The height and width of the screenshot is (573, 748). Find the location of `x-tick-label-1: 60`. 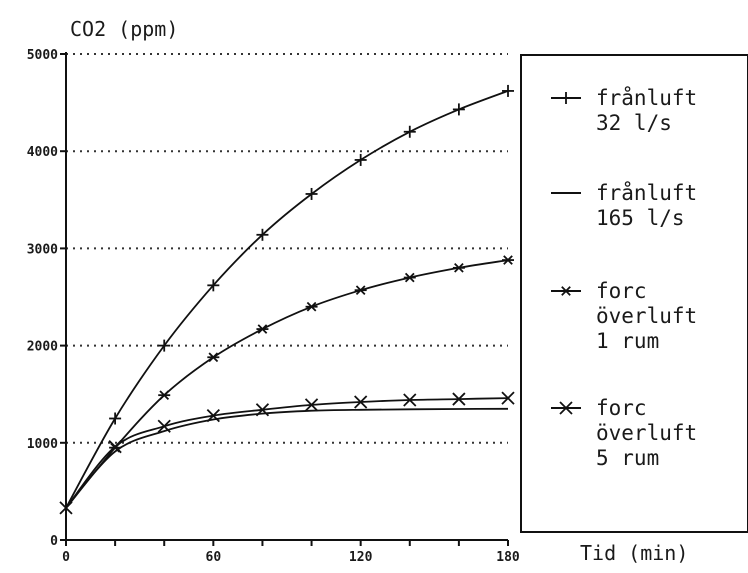

x-tick-label-1: 60 is located at coordinates (214, 557).